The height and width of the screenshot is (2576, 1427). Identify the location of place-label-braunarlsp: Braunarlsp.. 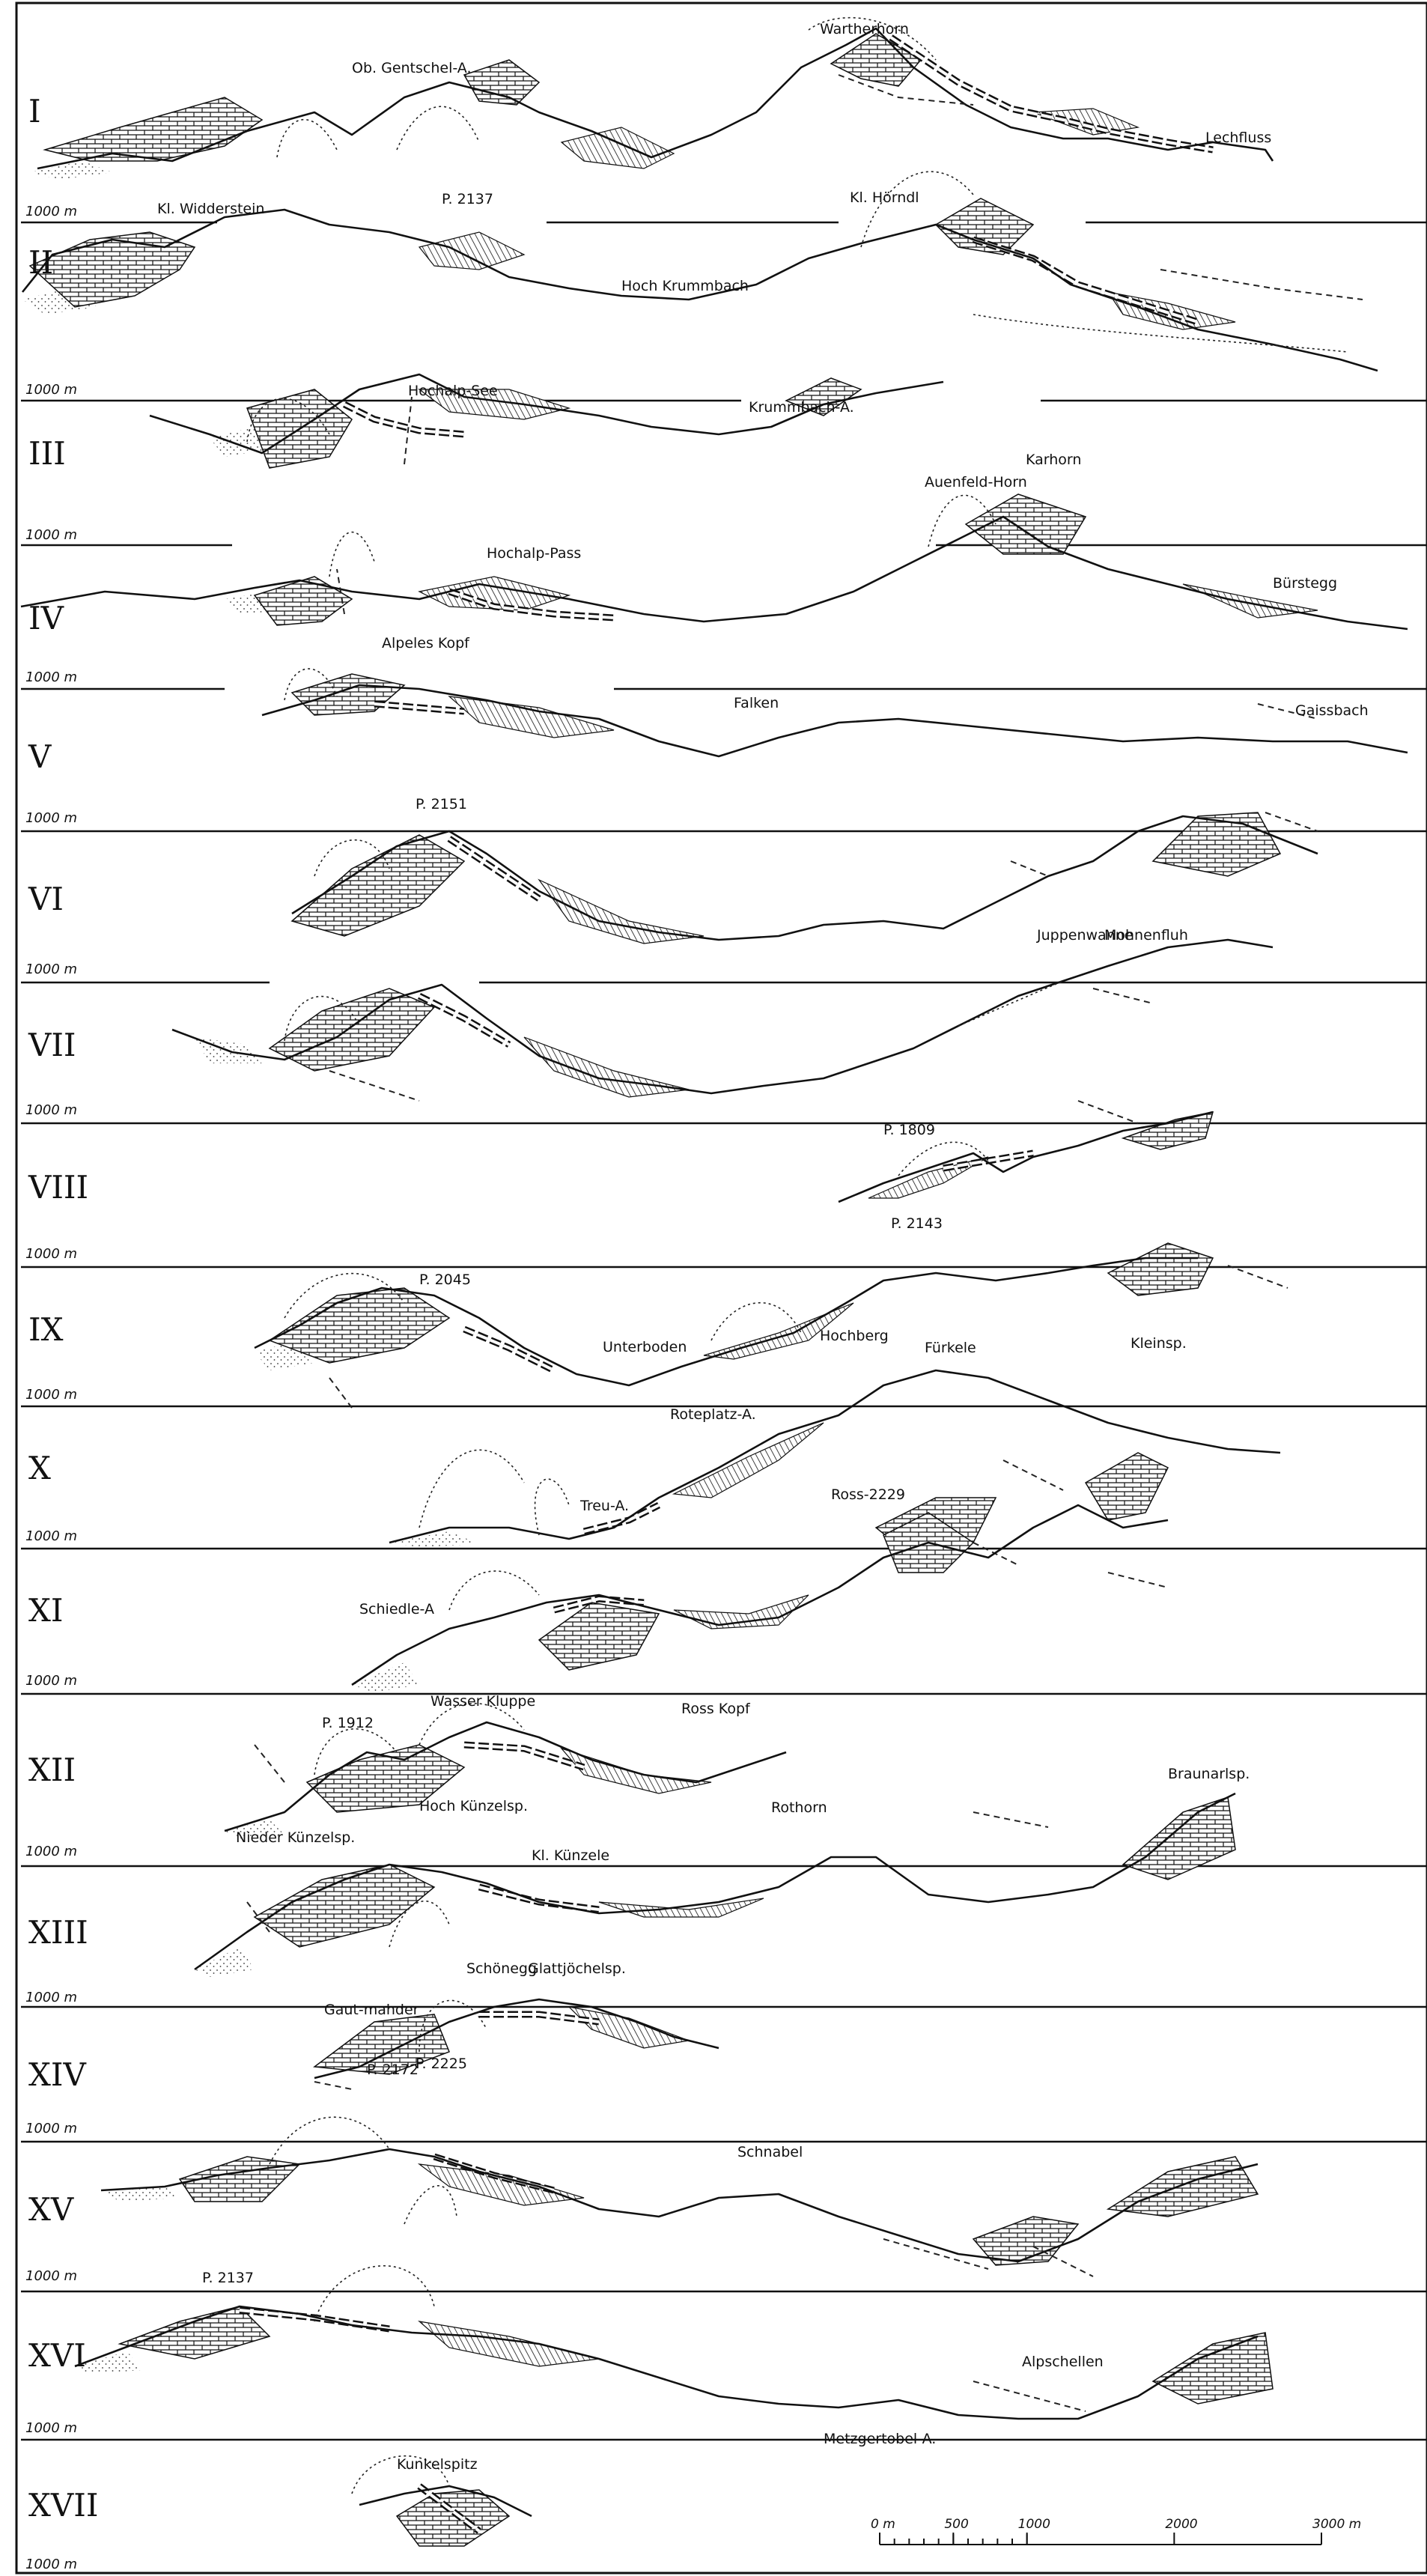
(1209, 1774).